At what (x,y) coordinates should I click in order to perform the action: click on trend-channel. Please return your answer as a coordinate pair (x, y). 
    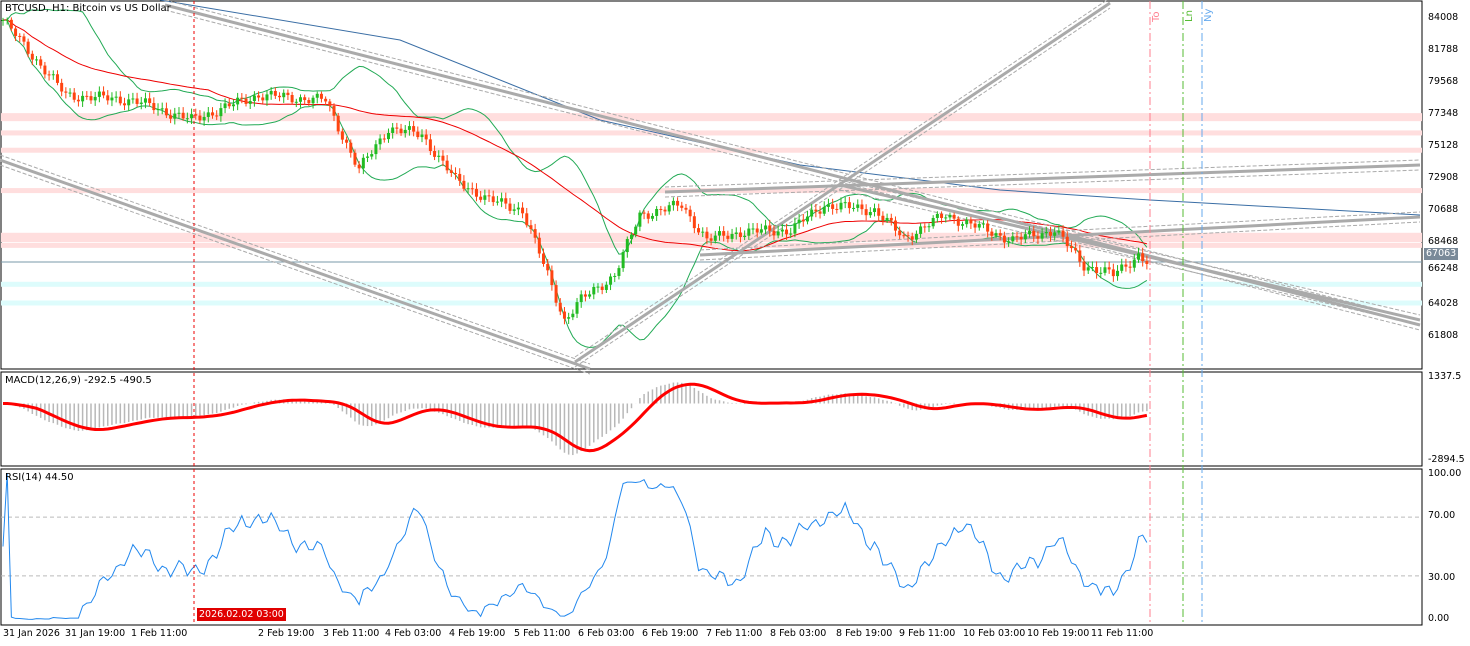
    Looking at the image, I should click on (295, 259).